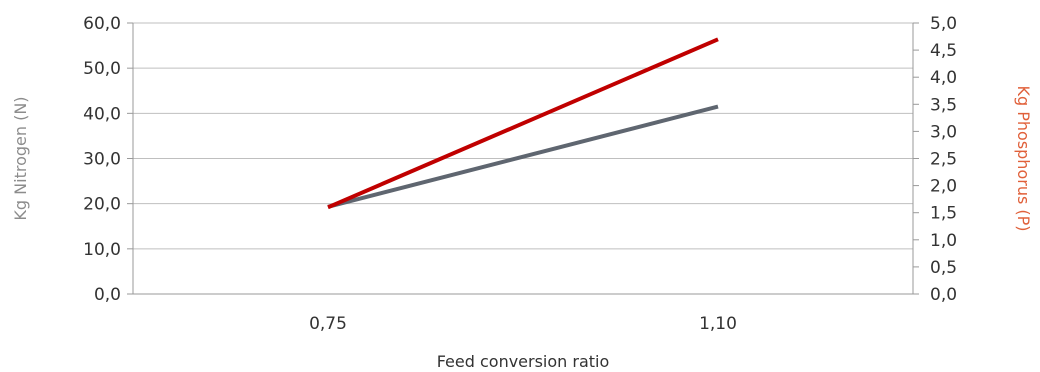 The image size is (1040, 372). What do you see at coordinates (102, 69) in the screenshot?
I see `y-tick-label: 50,0` at bounding box center [102, 69].